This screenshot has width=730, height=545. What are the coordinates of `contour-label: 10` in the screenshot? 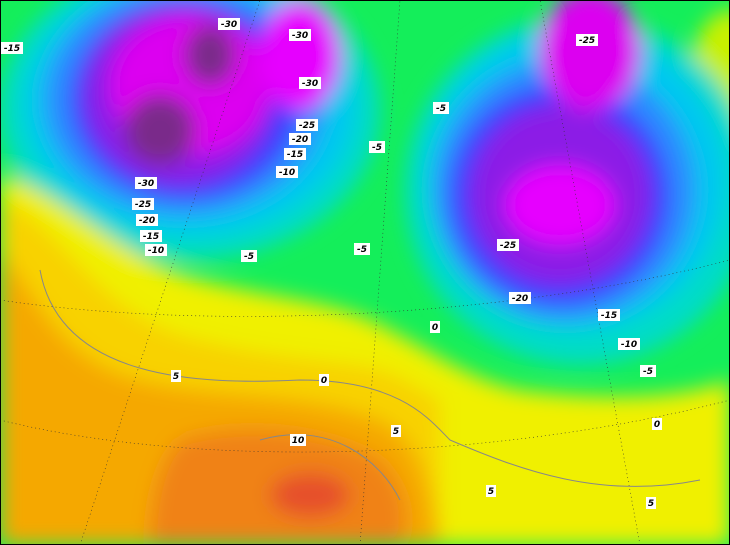 It's located at (298, 441).